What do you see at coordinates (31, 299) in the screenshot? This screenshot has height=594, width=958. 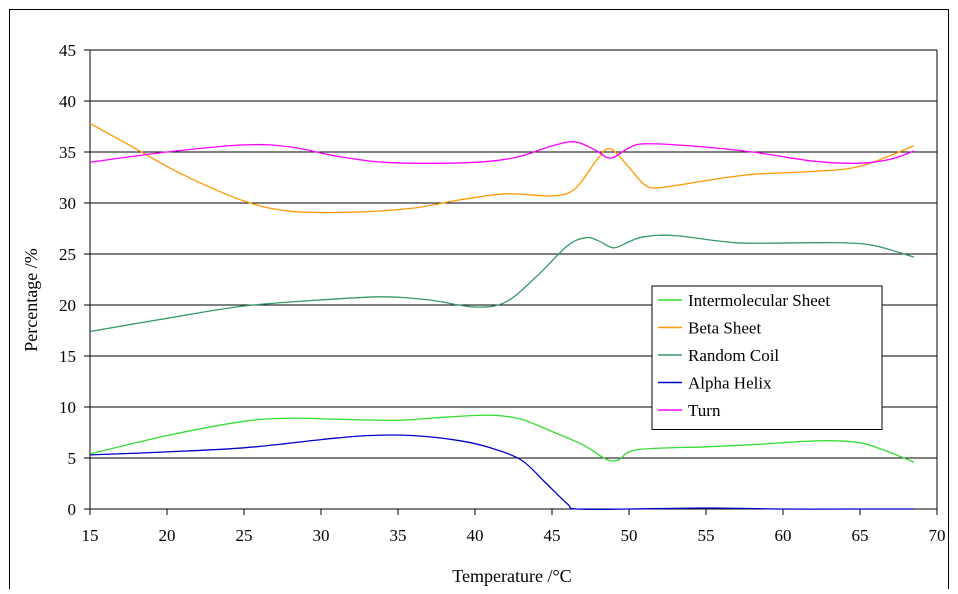 I see `y-axis-title: Percentage /%` at bounding box center [31, 299].